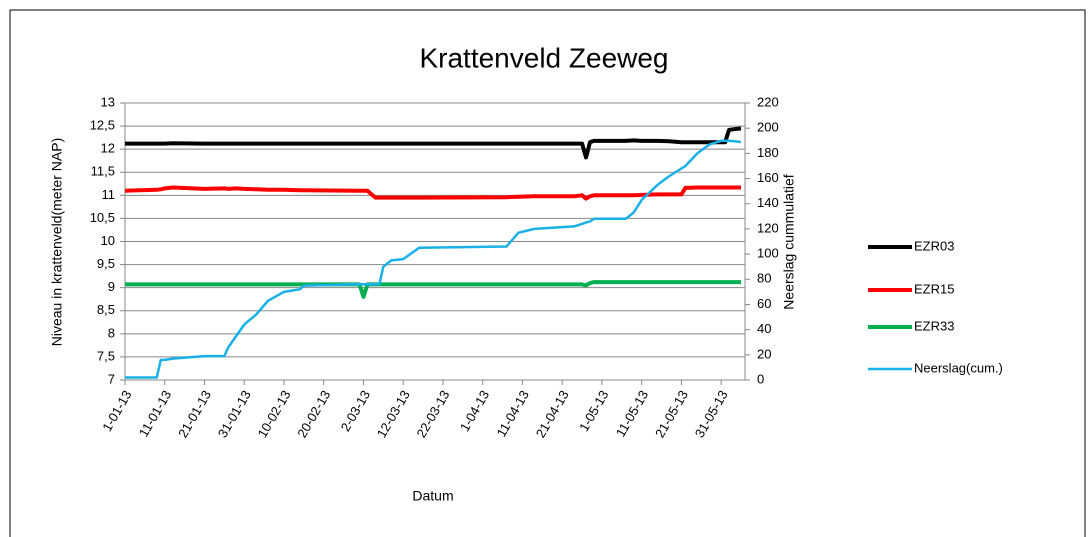  Describe the element at coordinates (760, 378) in the screenshot. I see `y2-tick-label: 0` at that location.